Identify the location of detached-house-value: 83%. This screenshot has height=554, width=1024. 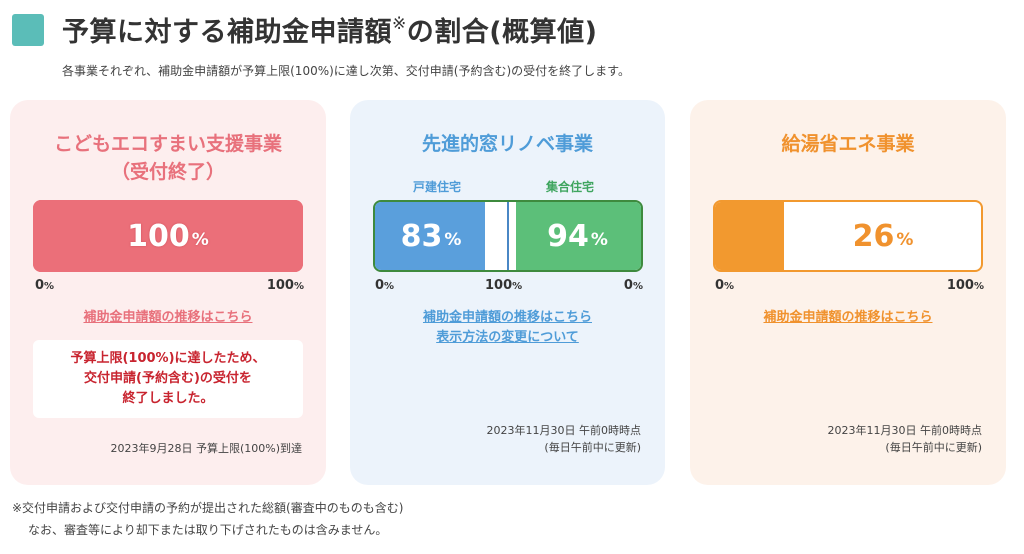
(431, 236).